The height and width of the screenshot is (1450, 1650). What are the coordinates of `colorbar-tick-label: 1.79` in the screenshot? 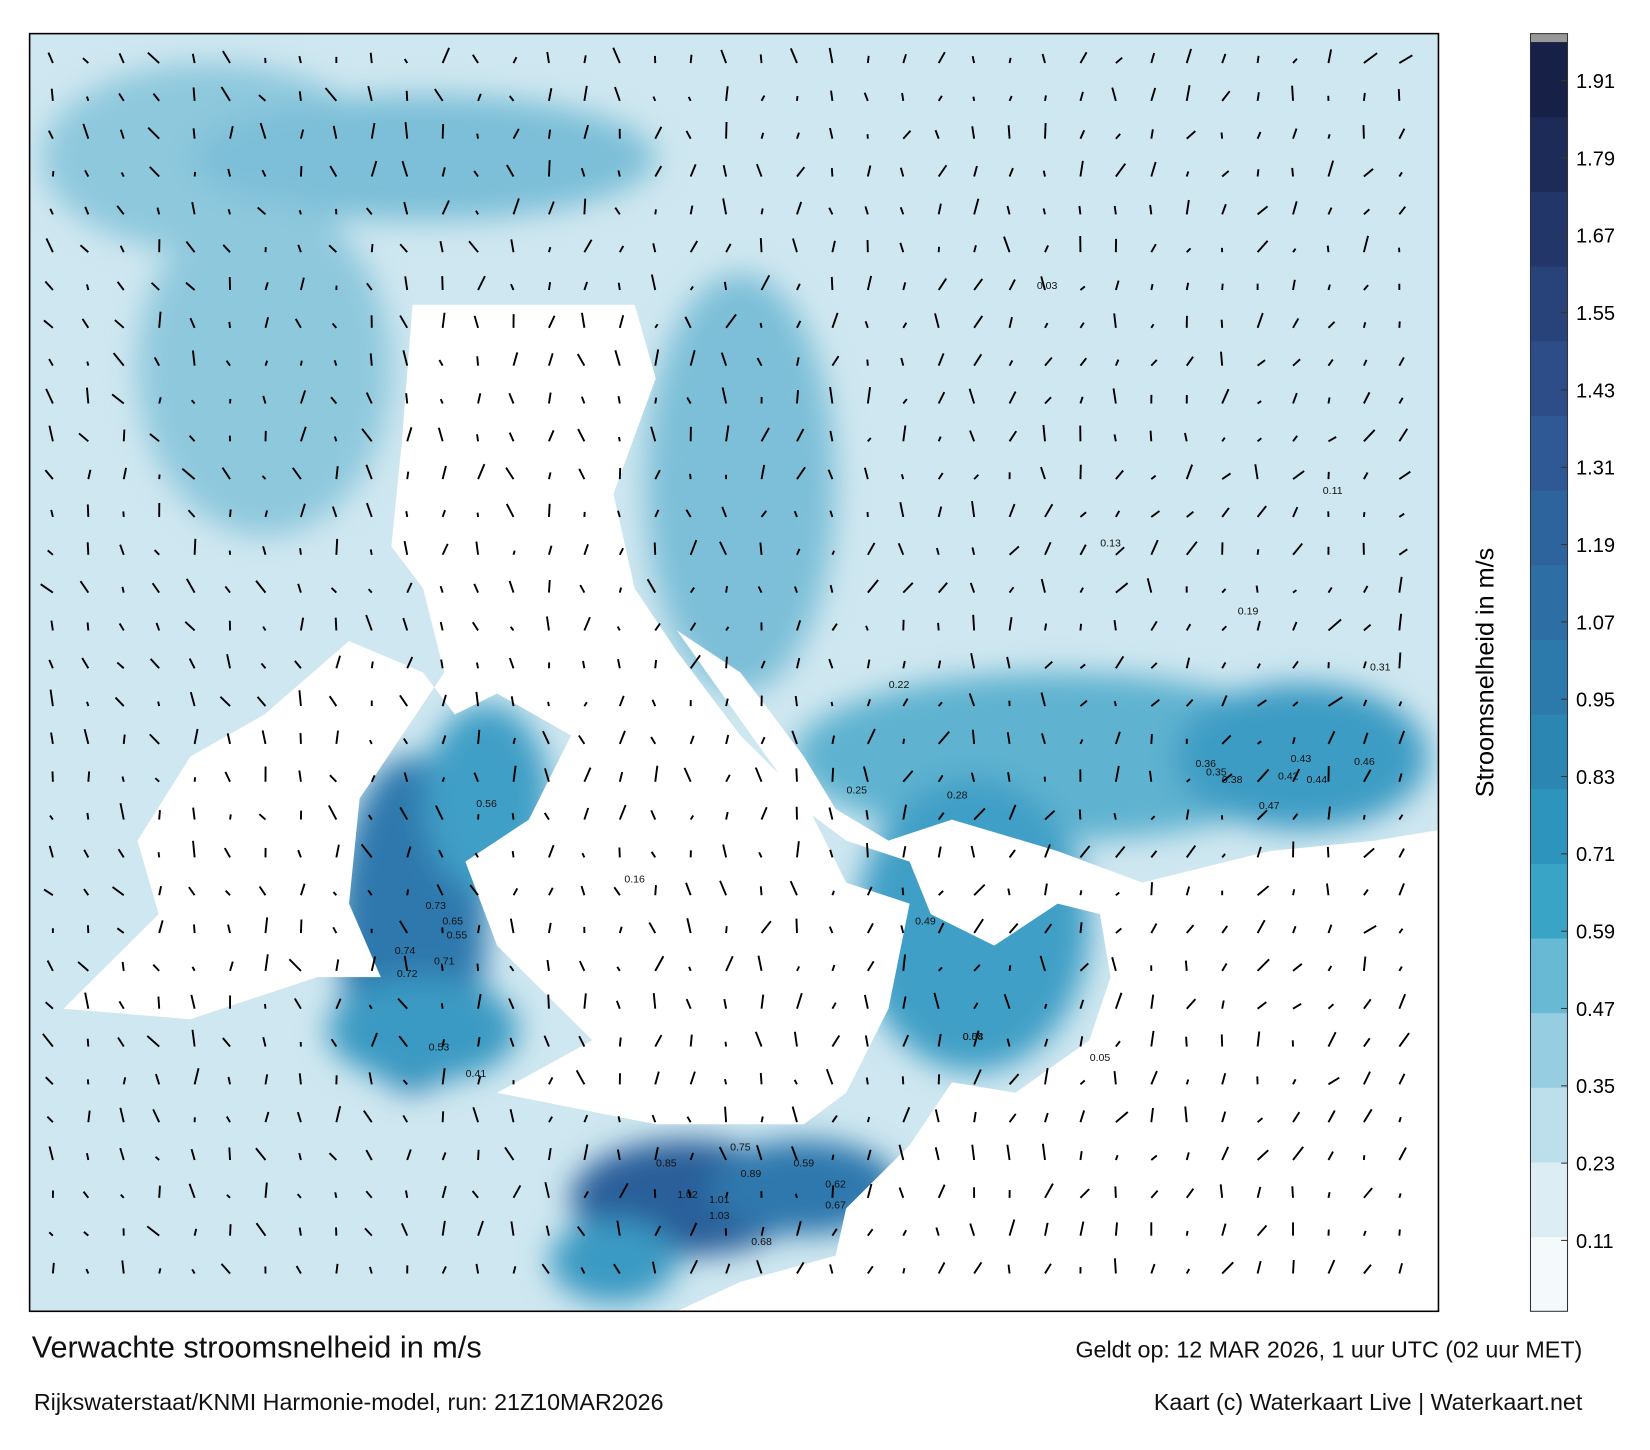 It's located at (1595, 159).